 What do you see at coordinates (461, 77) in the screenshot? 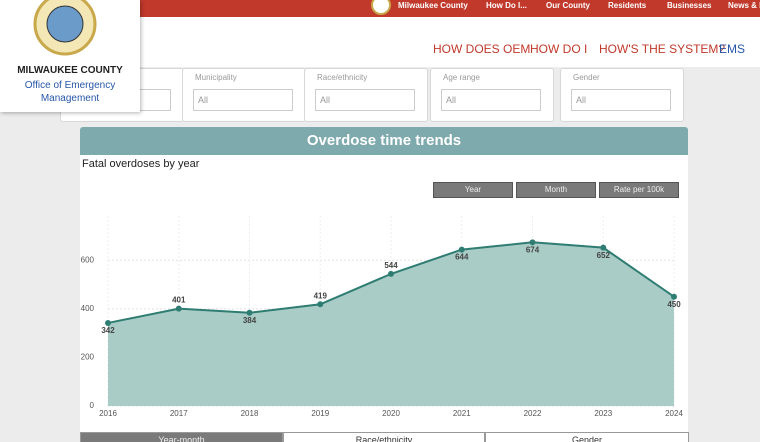
I see `filter-label: Age range` at bounding box center [461, 77].